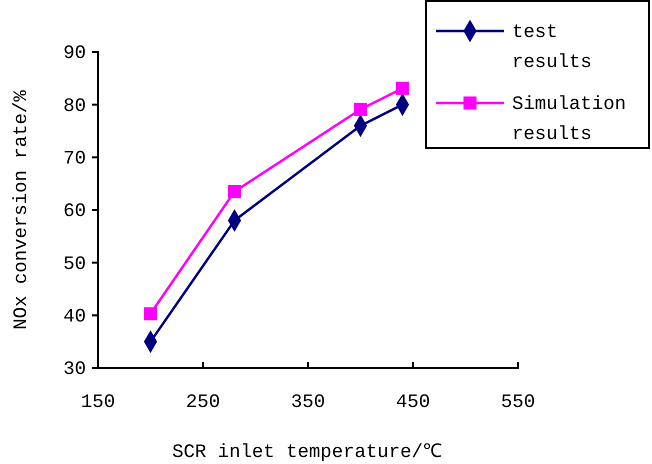  I want to click on y-tick-label: 80, so click(74, 105).